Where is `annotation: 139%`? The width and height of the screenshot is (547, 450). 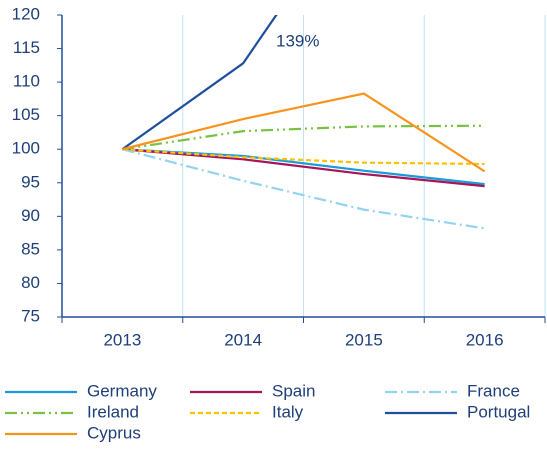
annotation: 139% is located at coordinates (297, 40).